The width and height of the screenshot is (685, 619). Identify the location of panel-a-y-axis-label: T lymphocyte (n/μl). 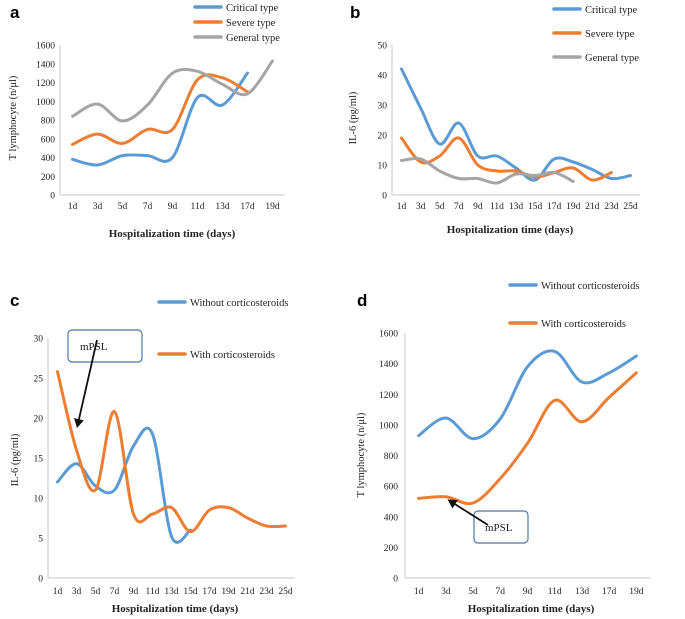
(13, 117).